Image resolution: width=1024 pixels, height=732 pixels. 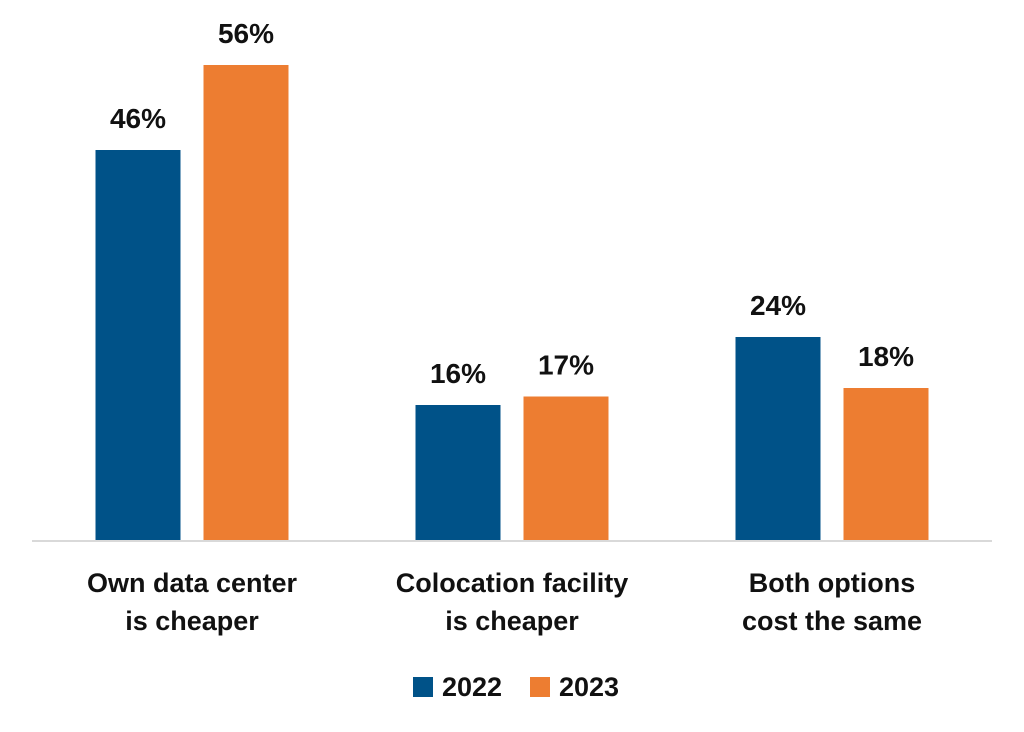 I want to click on data-label: 56%, so click(x=246, y=33).